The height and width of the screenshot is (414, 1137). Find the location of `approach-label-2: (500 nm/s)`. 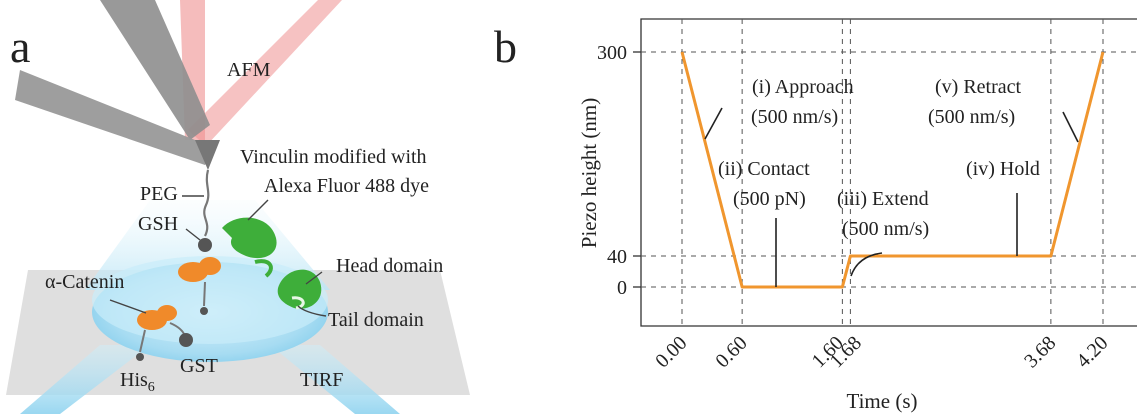

approach-label-2: (500 nm/s) is located at coordinates (794, 117).